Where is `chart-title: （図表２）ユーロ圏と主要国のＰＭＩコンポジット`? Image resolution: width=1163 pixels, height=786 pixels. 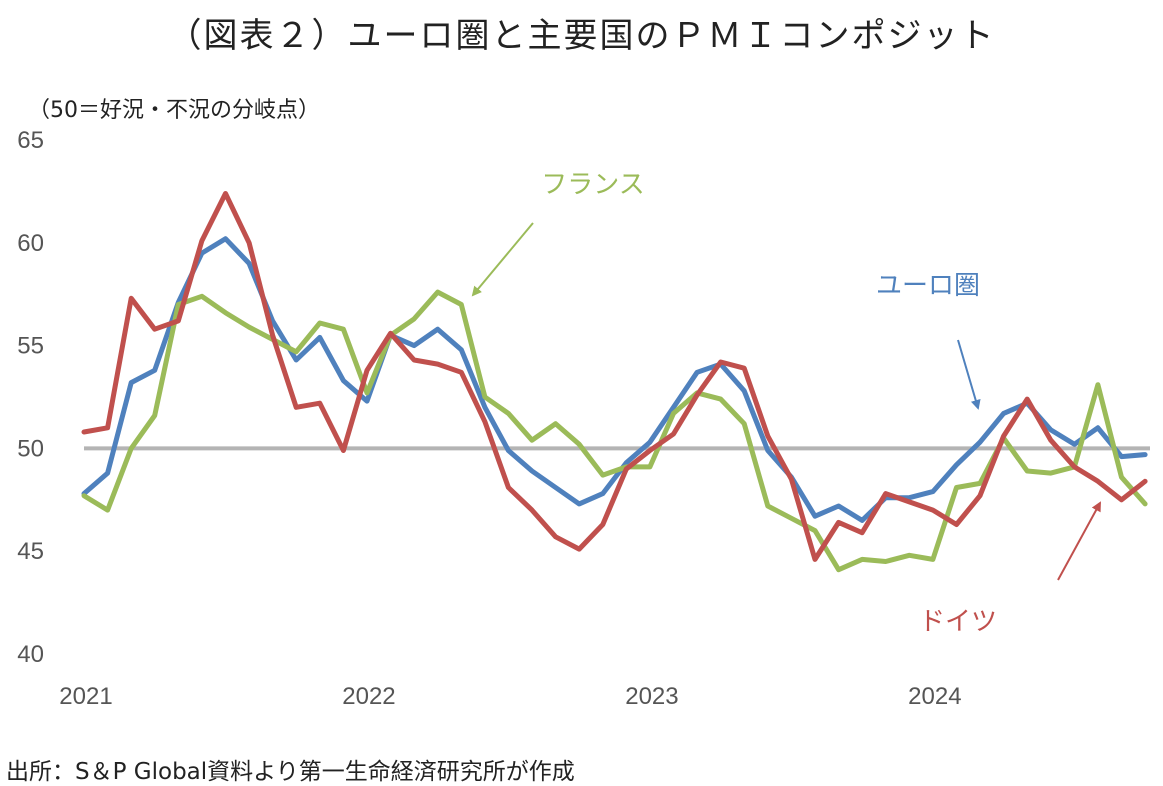
chart-title: （図表２）ユーロ圏と主要国のＰＭＩコンポジット is located at coordinates (581, 36).